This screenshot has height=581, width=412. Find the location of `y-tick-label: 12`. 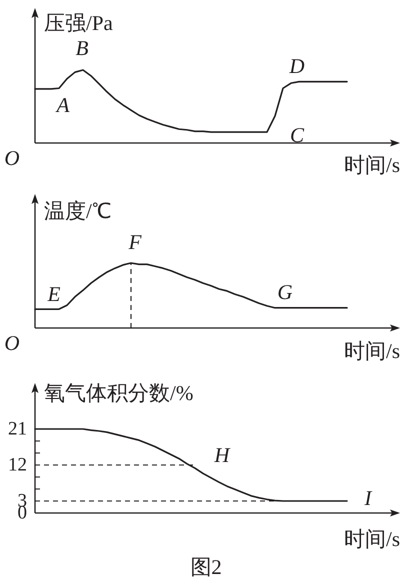

y-tick-label: 12 is located at coordinates (17, 465).